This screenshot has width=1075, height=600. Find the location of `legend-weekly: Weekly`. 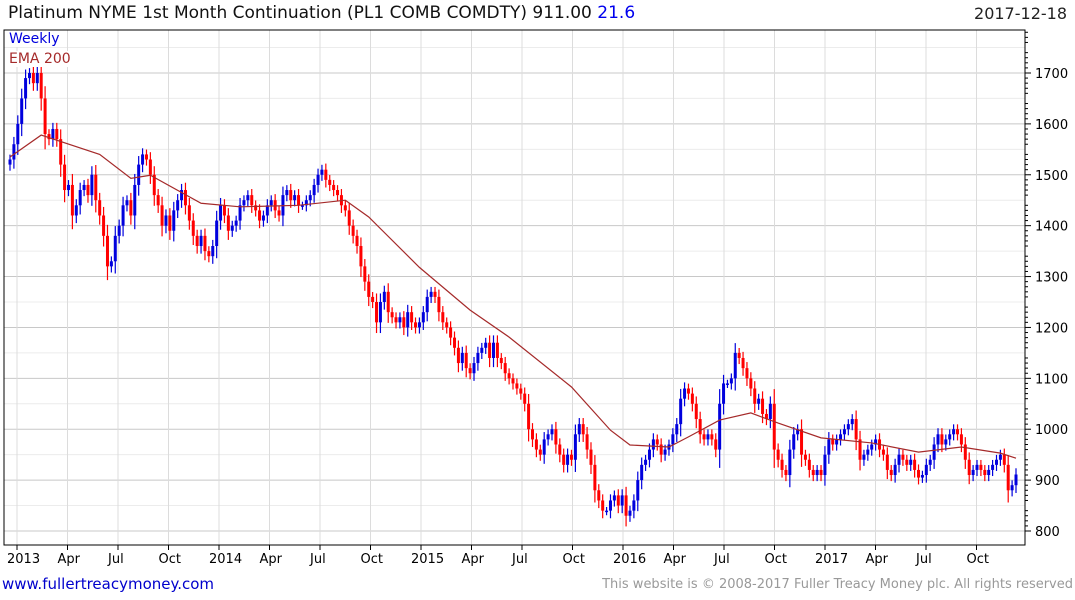

legend-weekly: Weekly is located at coordinates (34, 39).